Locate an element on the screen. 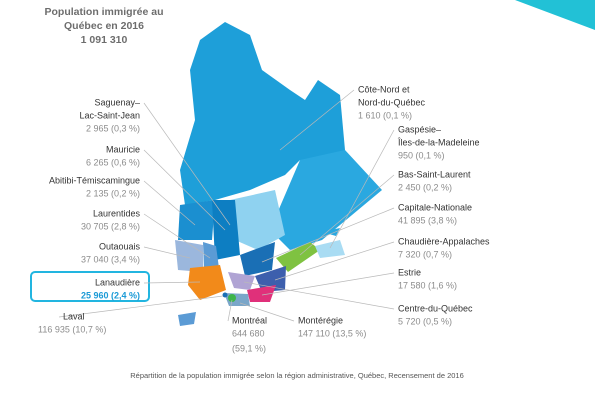  region-lanaudiere is located at coordinates (207, 282).